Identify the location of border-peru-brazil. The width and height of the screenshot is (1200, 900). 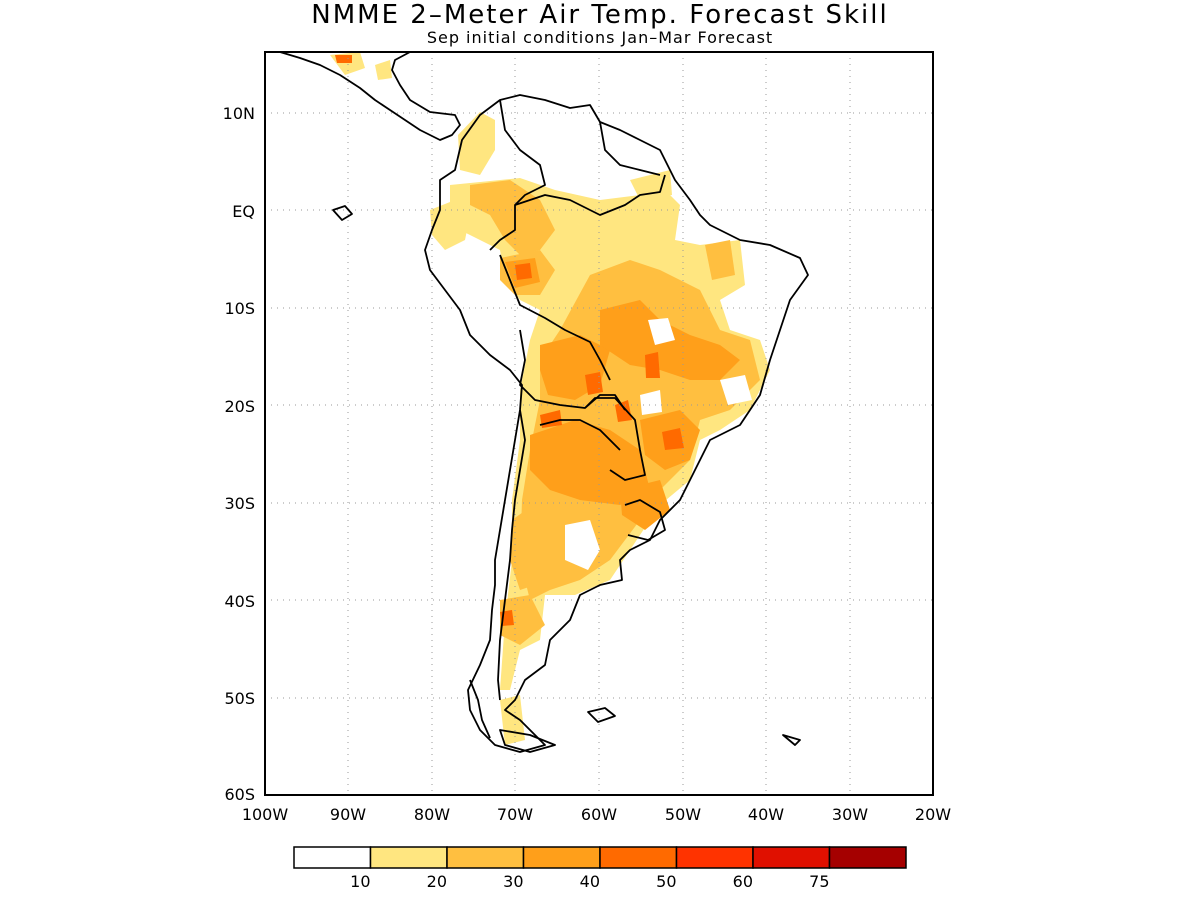
(555, 317).